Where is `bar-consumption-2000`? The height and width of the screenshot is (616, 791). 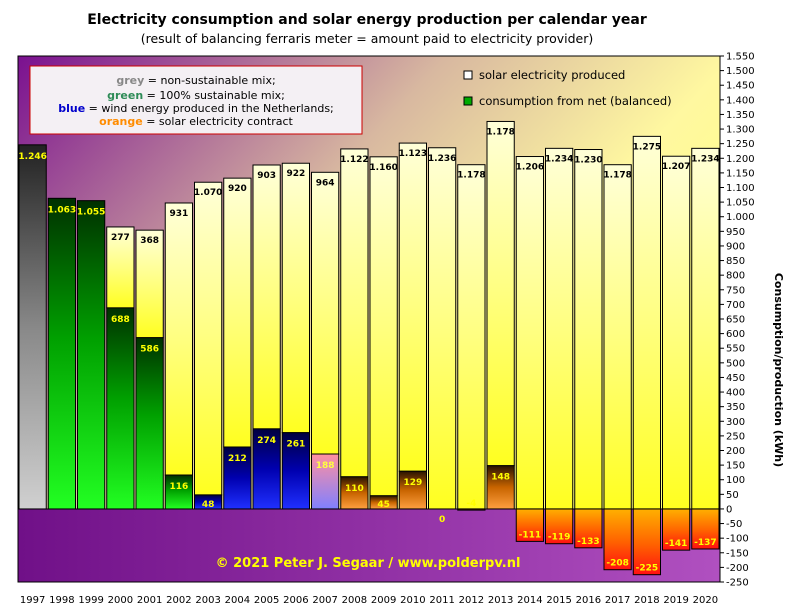
bar-consumption-2000 is located at coordinates (120, 408).